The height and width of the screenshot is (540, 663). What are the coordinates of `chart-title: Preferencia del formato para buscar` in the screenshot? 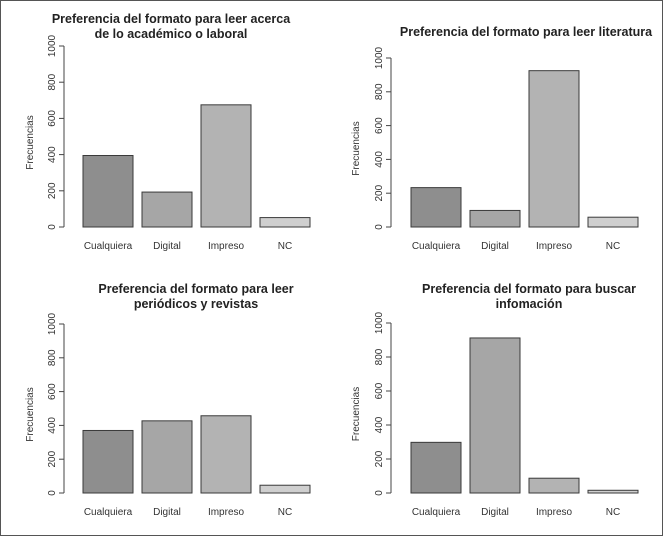 It's located at (529, 289).